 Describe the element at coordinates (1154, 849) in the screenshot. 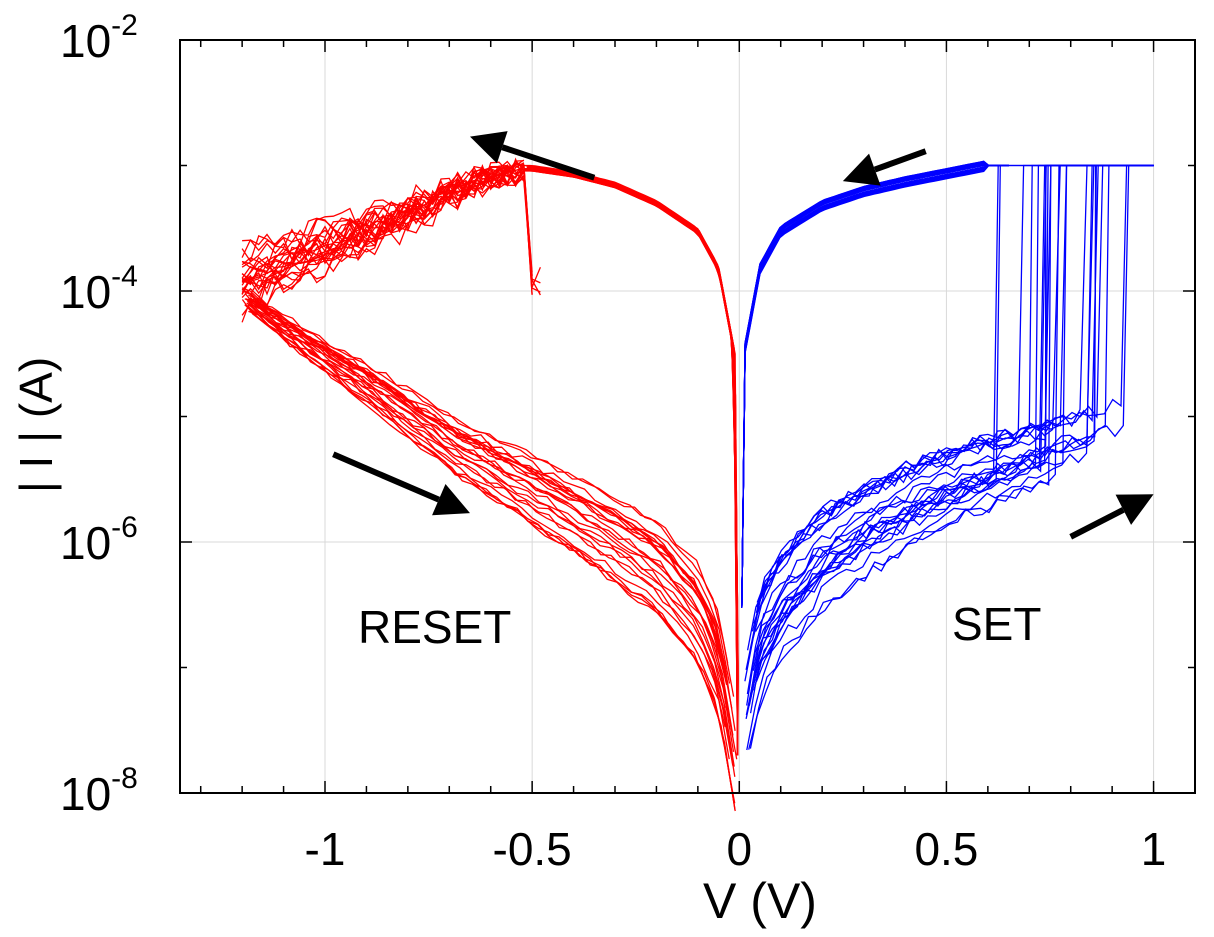

I see `x-tick-label: 1` at that location.